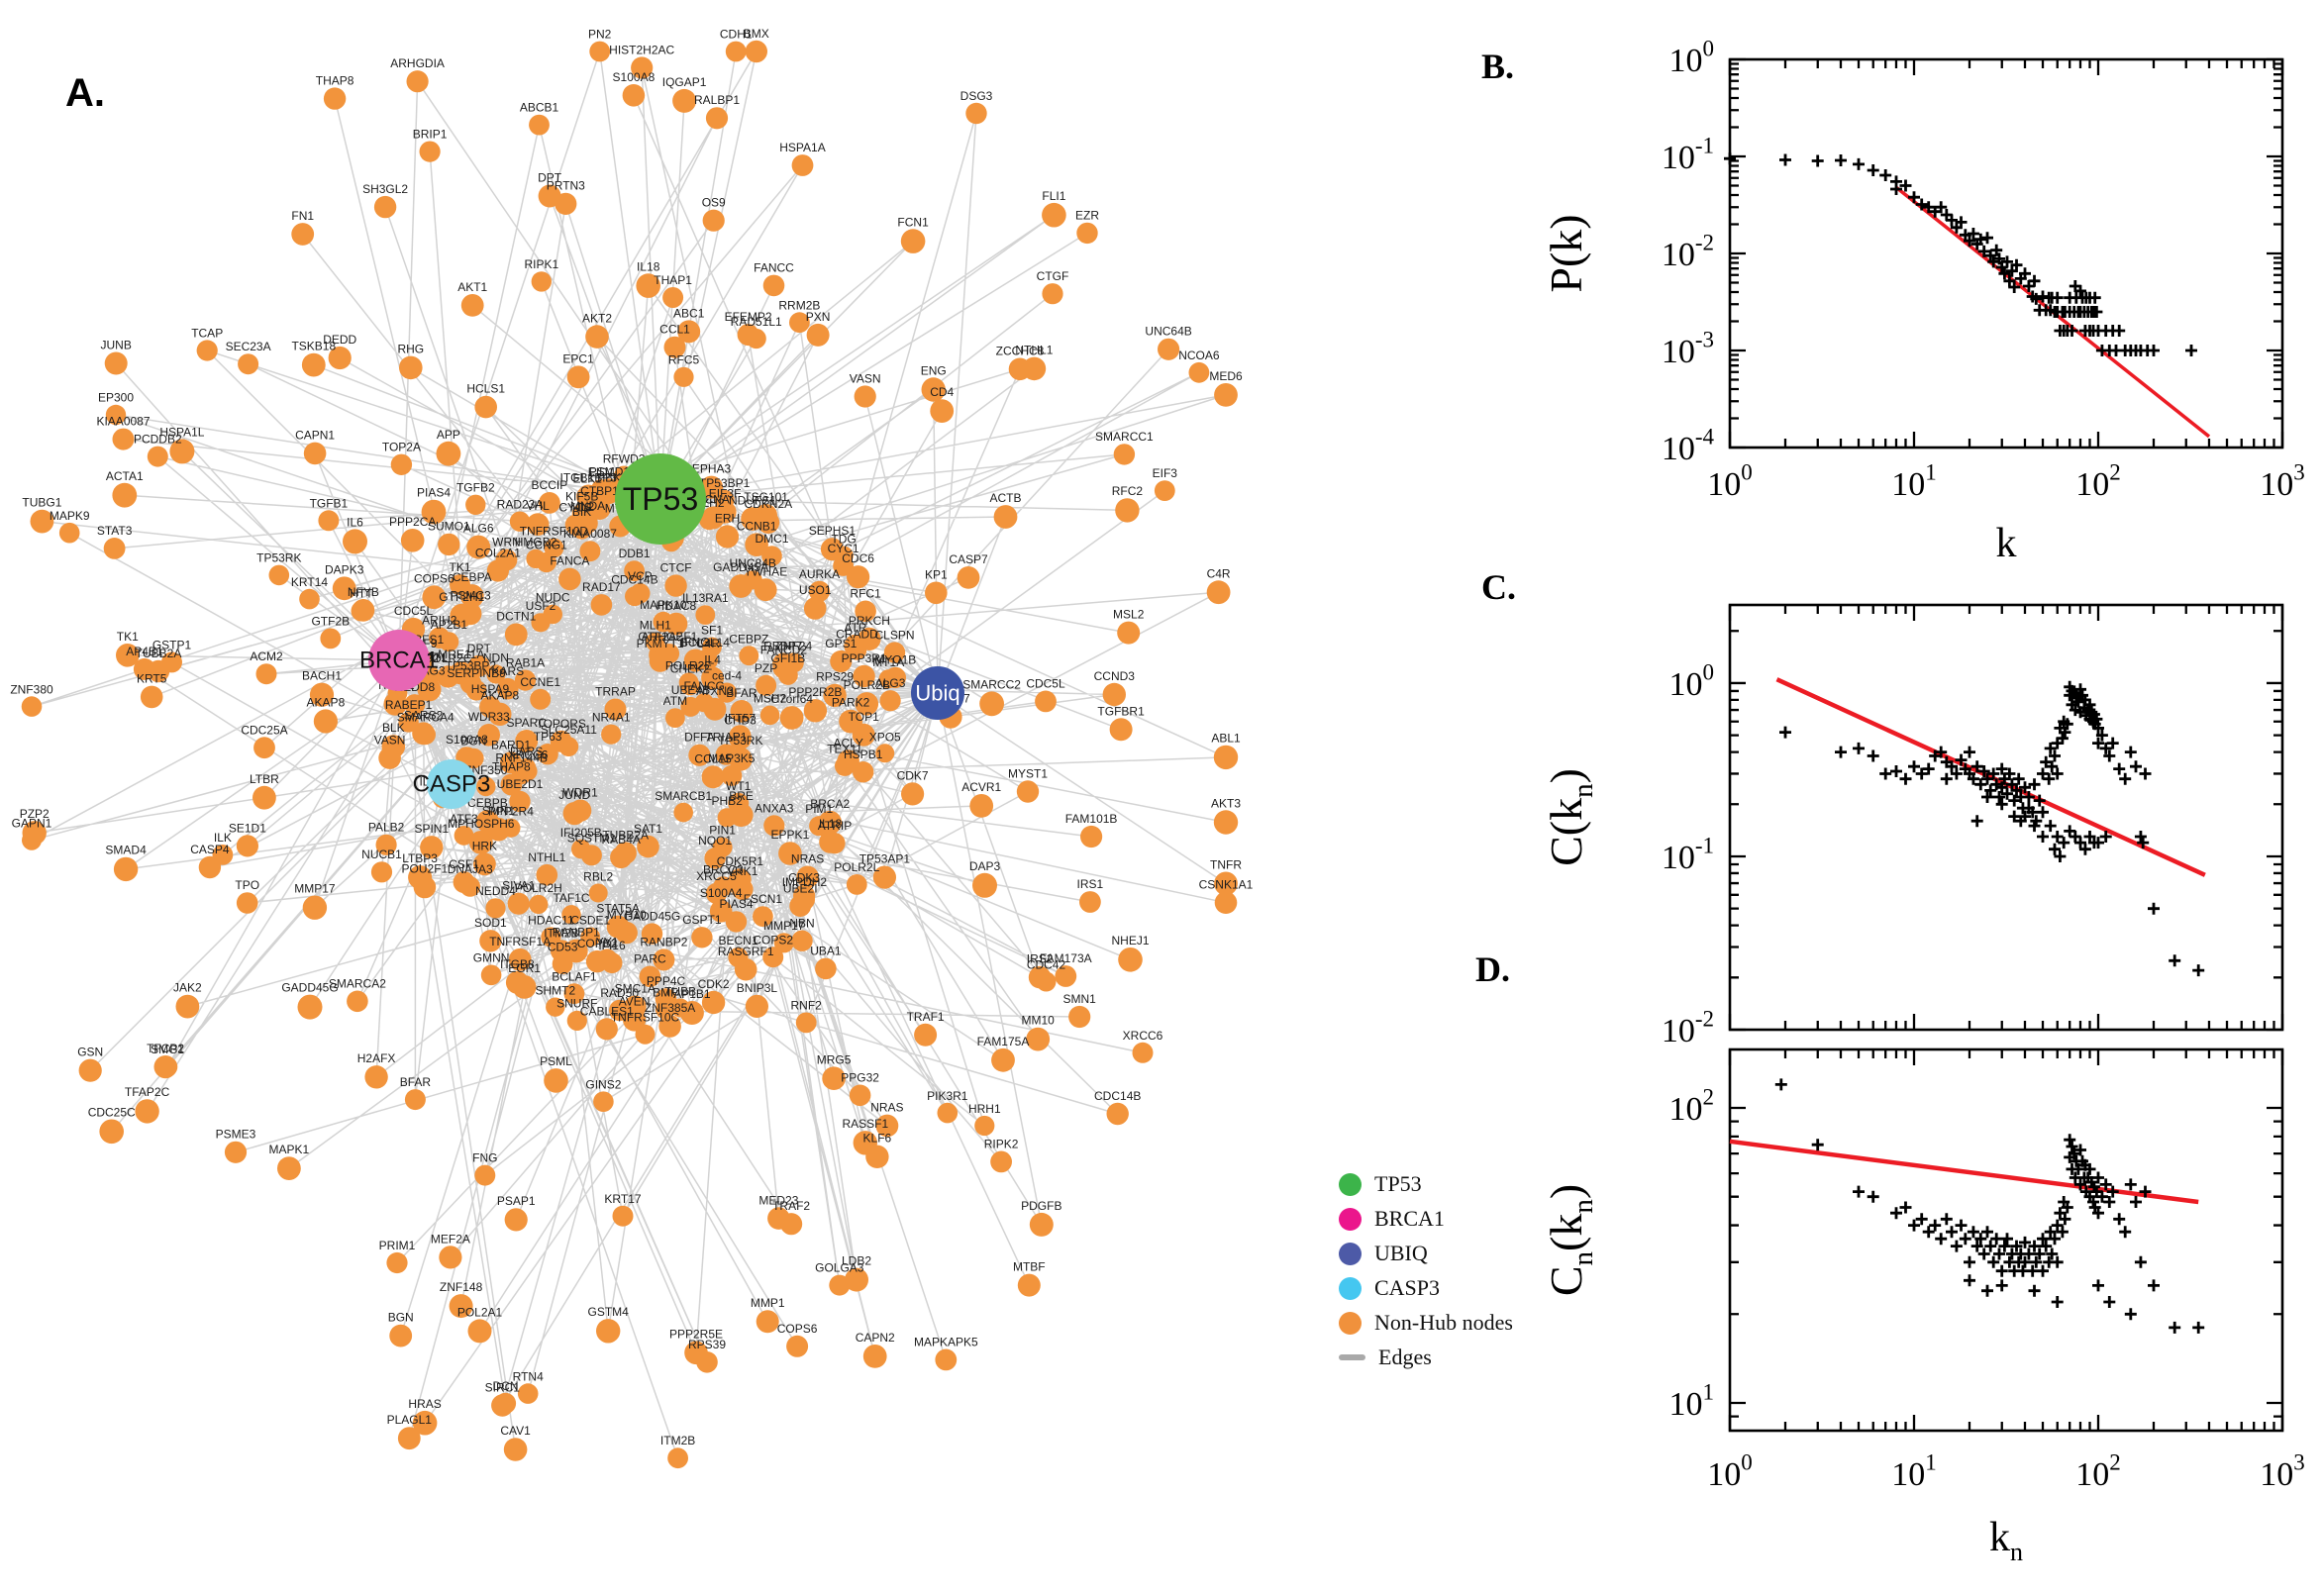  Describe the element at coordinates (460, 567) in the screenshot. I see `gene-label: TK1` at that location.